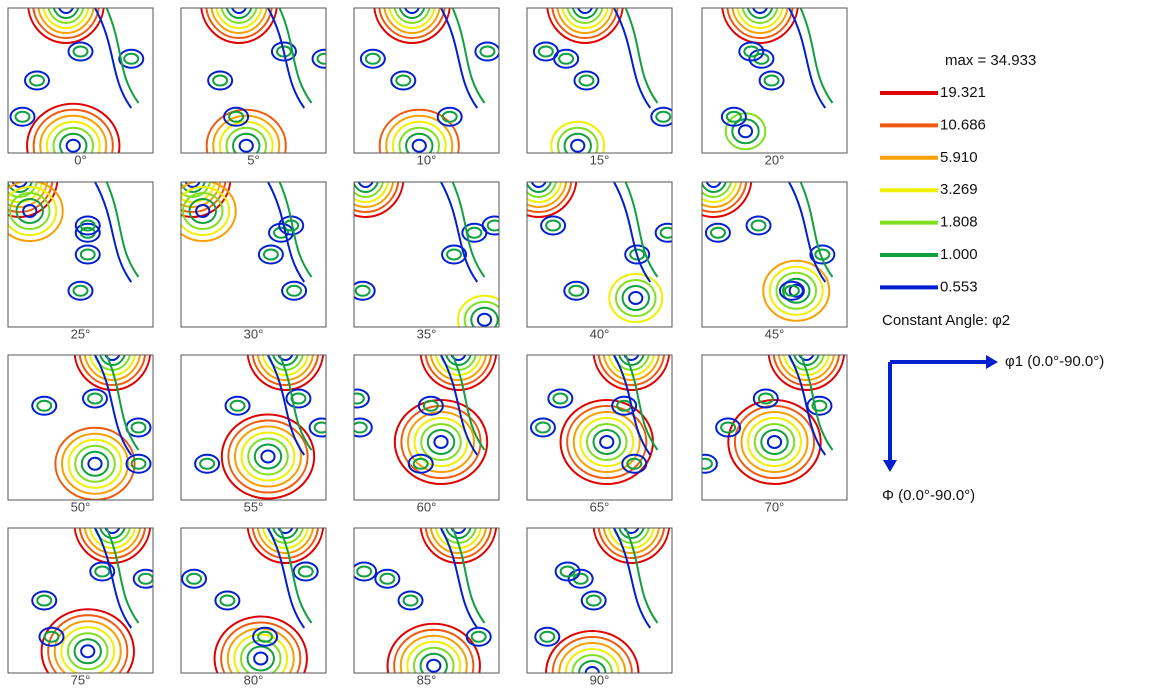 Image resolution: width=1164 pixels, height=696 pixels. Describe the element at coordinates (600, 333) in the screenshot. I see `section-label: 40°` at that location.